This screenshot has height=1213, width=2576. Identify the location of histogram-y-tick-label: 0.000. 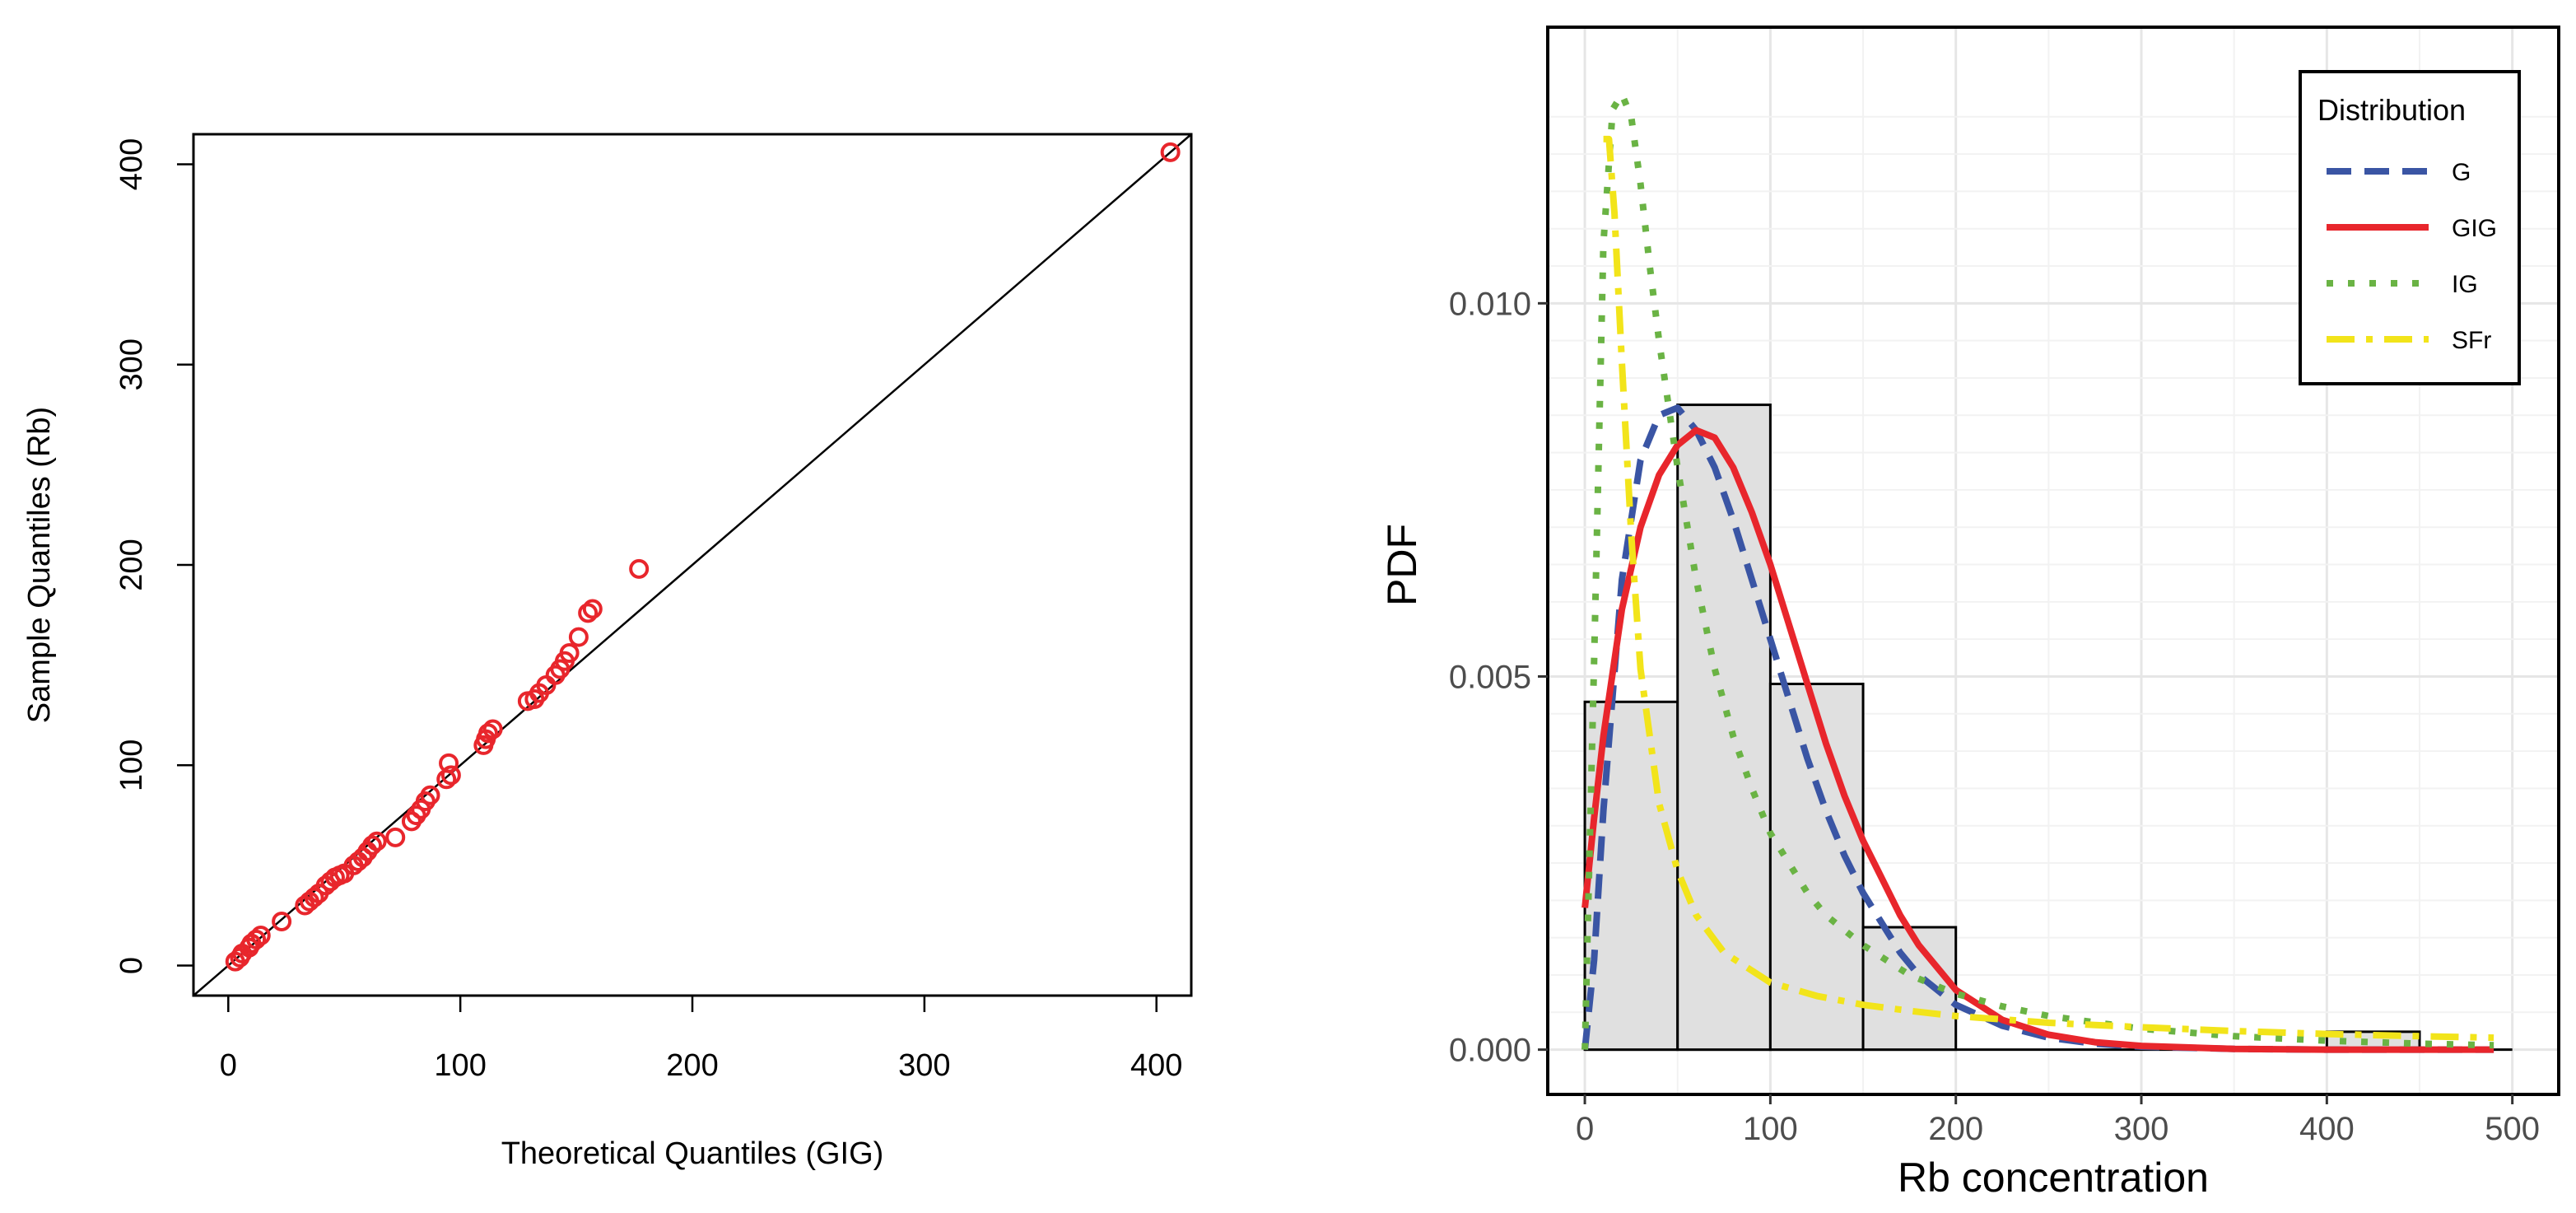
(1490, 1051).